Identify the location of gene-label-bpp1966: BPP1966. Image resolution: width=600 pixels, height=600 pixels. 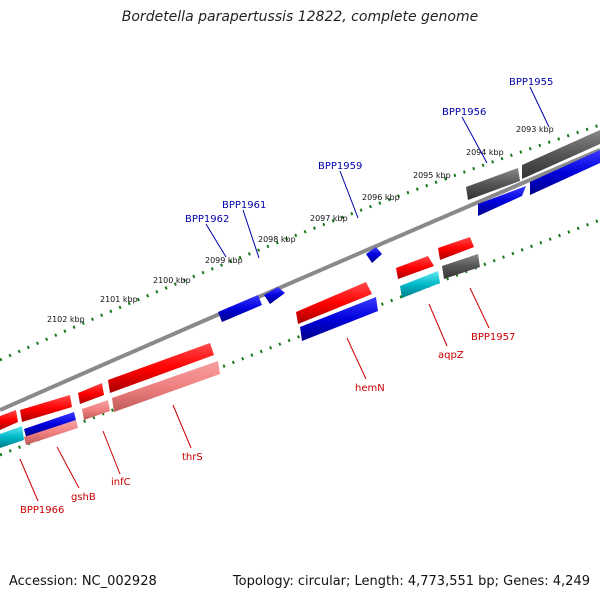
(42, 510).